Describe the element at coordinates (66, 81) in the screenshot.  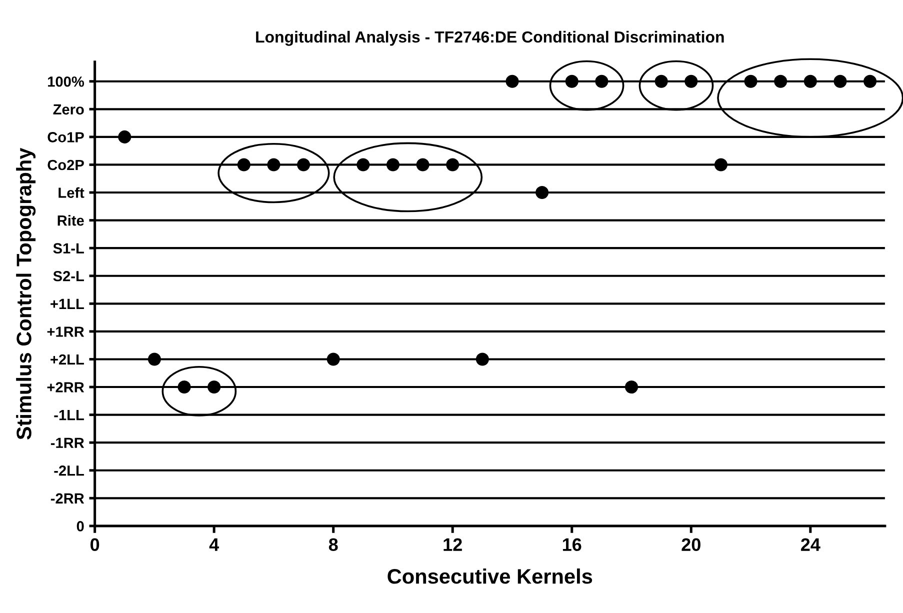
I see `y-tick-label: 100%` at that location.